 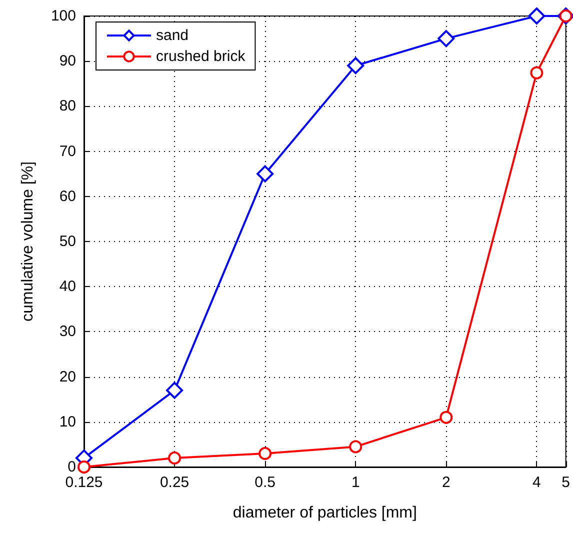 What do you see at coordinates (67, 151) in the screenshot?
I see `y-tick-label: 70` at bounding box center [67, 151].